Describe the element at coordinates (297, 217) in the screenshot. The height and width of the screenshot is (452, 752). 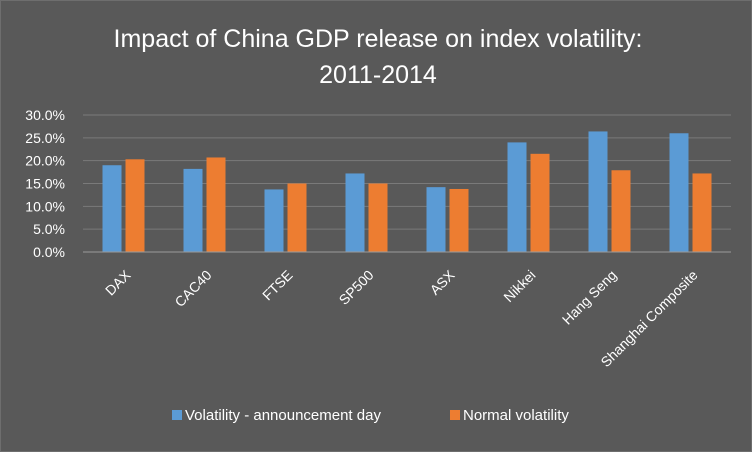
I see `bar-normal-ftse` at that location.